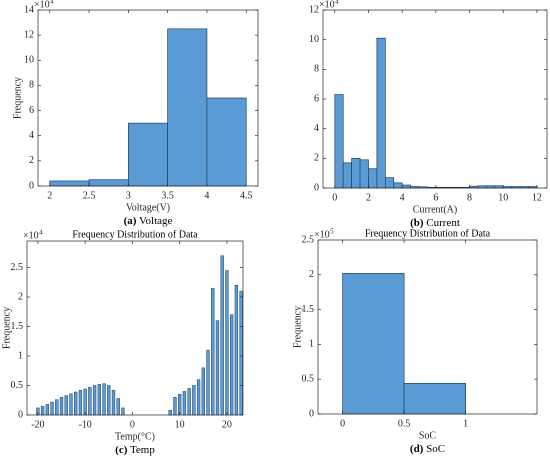  What do you see at coordinates (314, 9) in the screenshot?
I see `y-tick-label: 12` at bounding box center [314, 9].